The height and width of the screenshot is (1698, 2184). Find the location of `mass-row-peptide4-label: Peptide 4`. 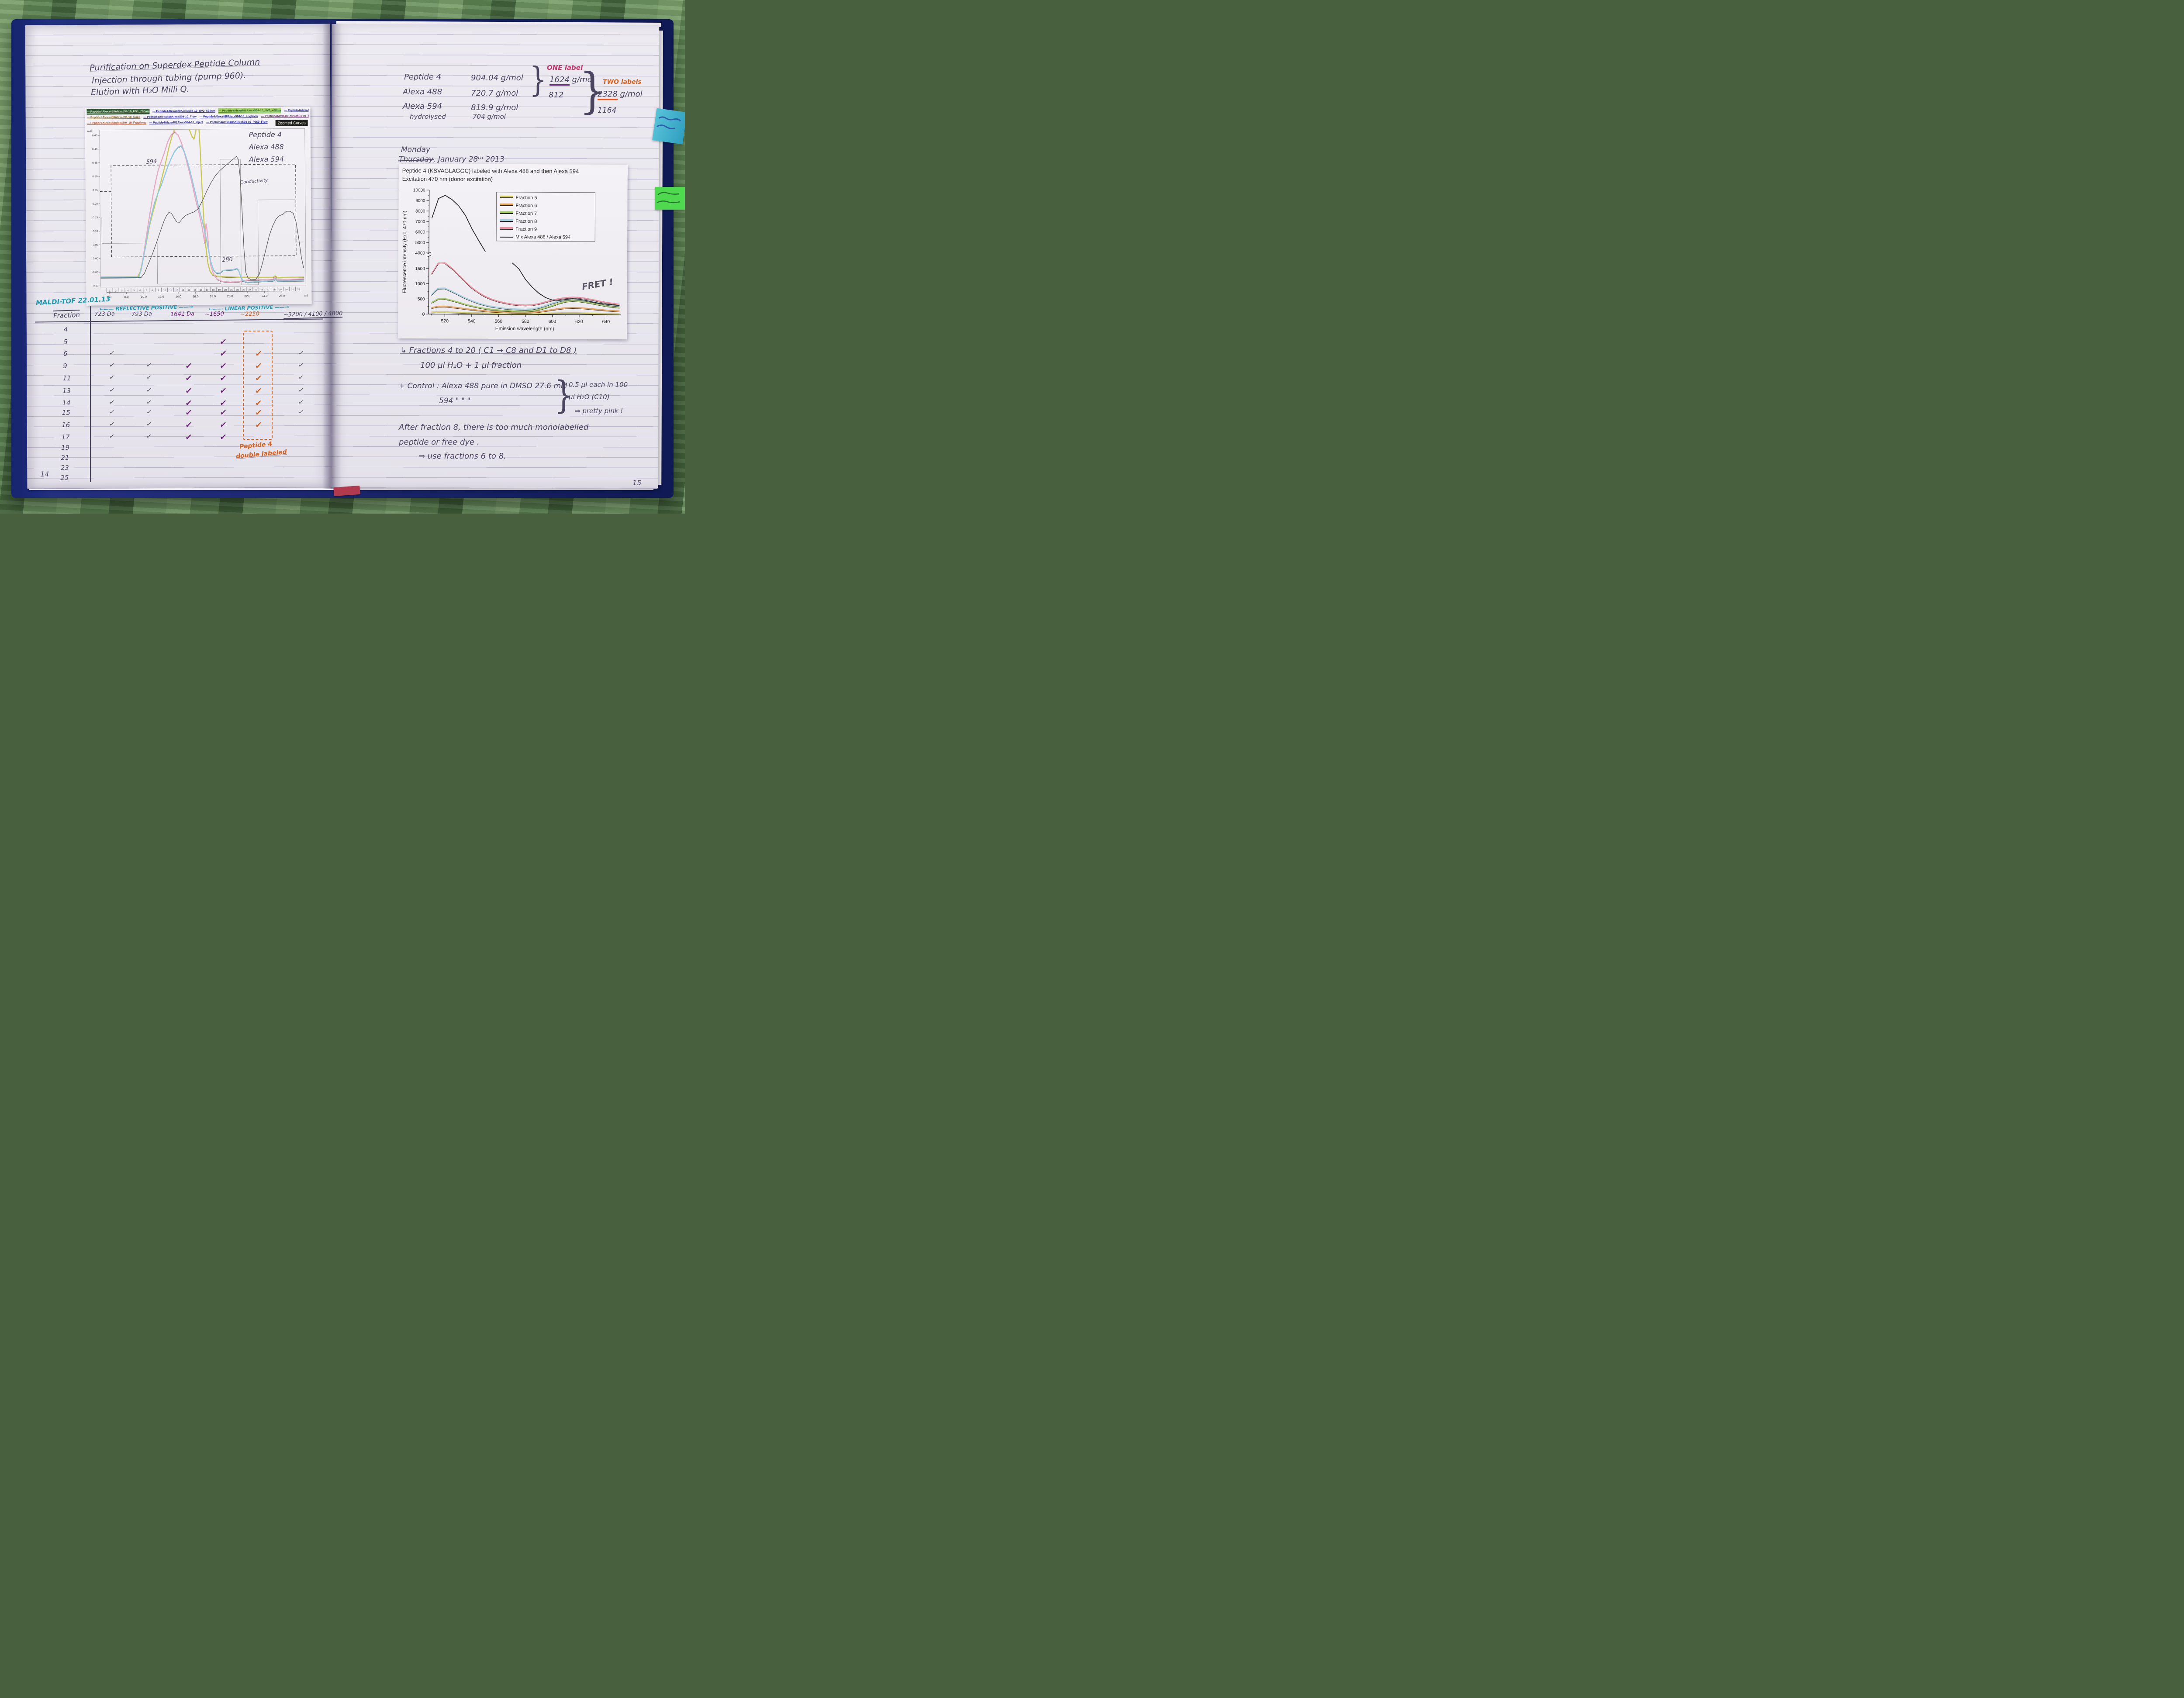

mass-row-peptide4-label: Peptide 4 is located at coordinates (423, 77).